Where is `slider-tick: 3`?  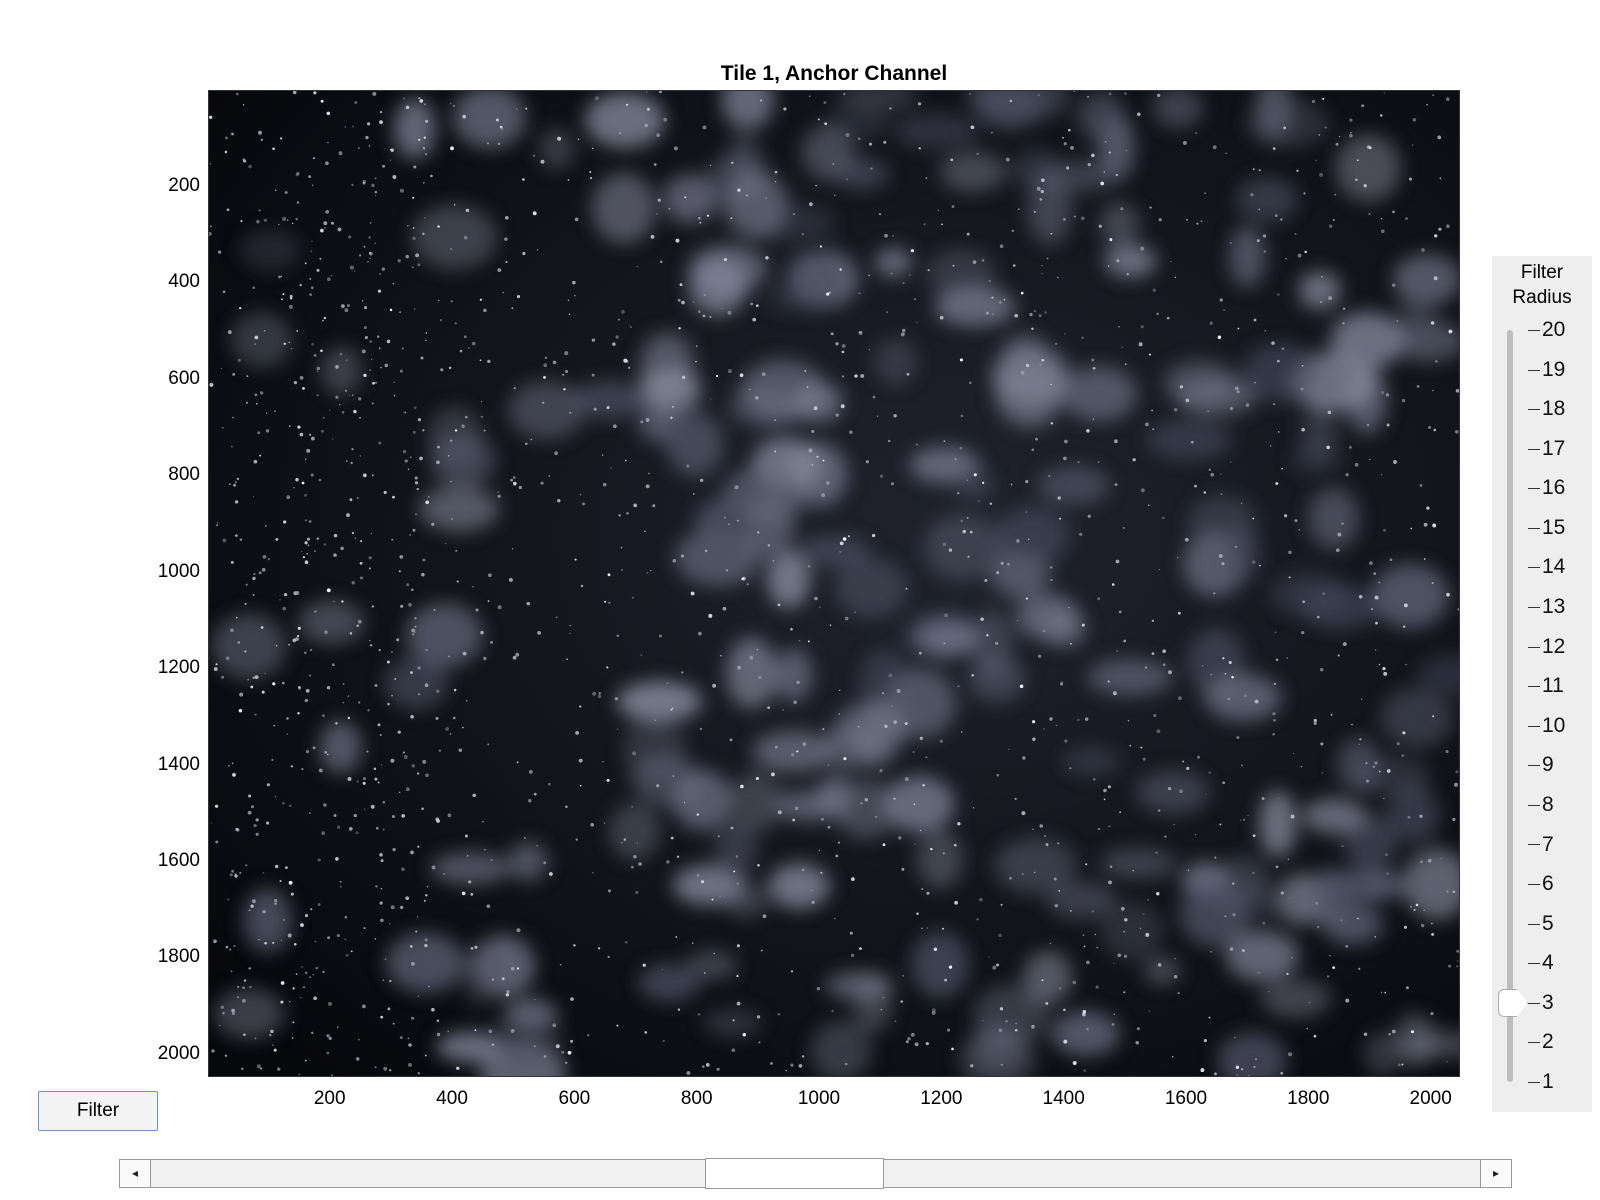
slider-tick: 3 is located at coordinates (1541, 1003).